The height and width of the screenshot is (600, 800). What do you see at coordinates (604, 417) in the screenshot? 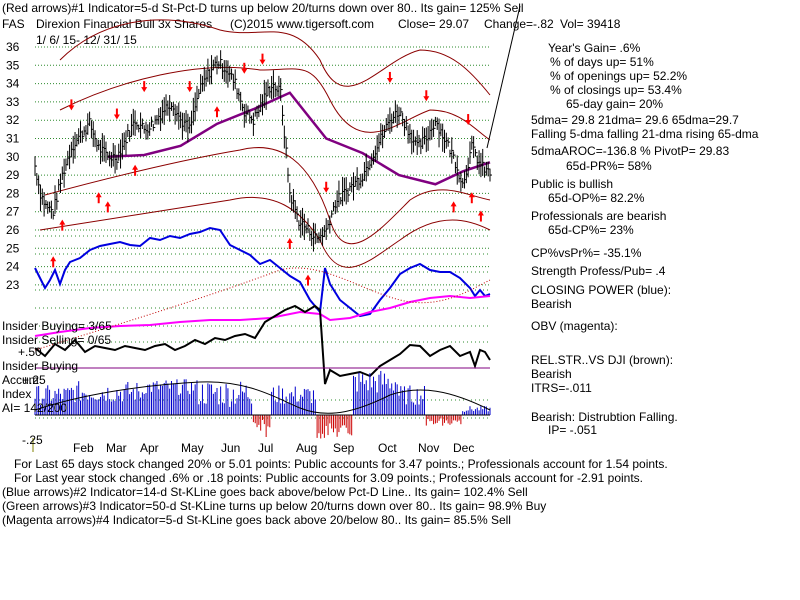
I see `accum-status: Bearish: Distrubtion Falling.` at bounding box center [604, 417].